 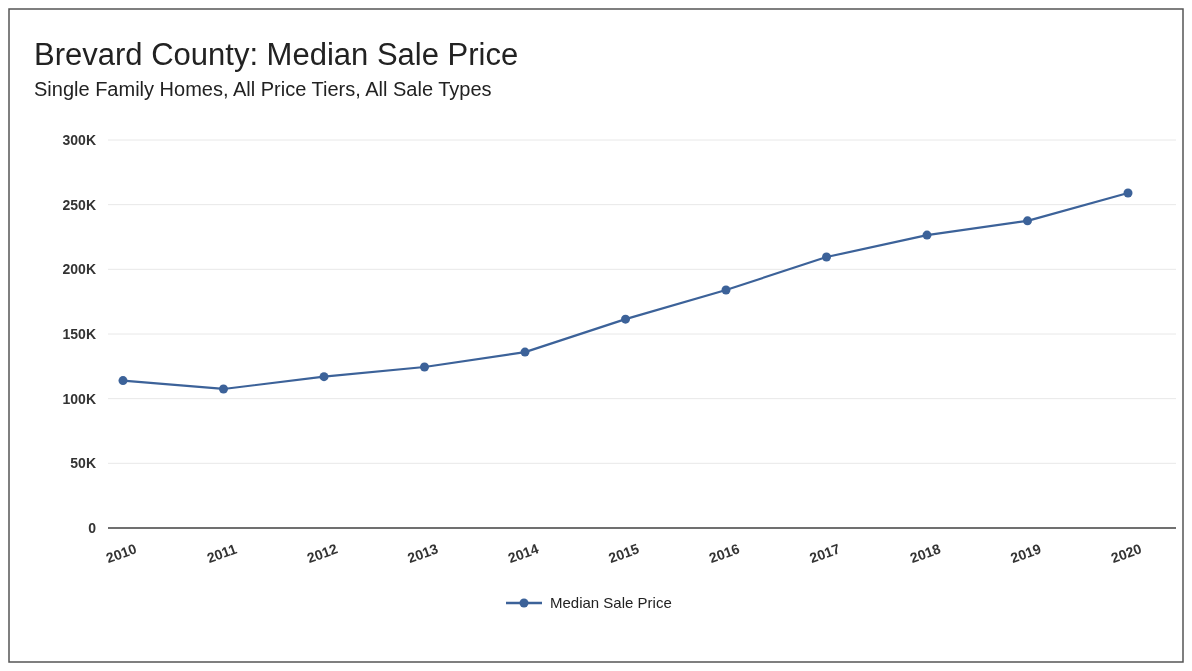 I want to click on y-tick-label: 100K, so click(x=79, y=398).